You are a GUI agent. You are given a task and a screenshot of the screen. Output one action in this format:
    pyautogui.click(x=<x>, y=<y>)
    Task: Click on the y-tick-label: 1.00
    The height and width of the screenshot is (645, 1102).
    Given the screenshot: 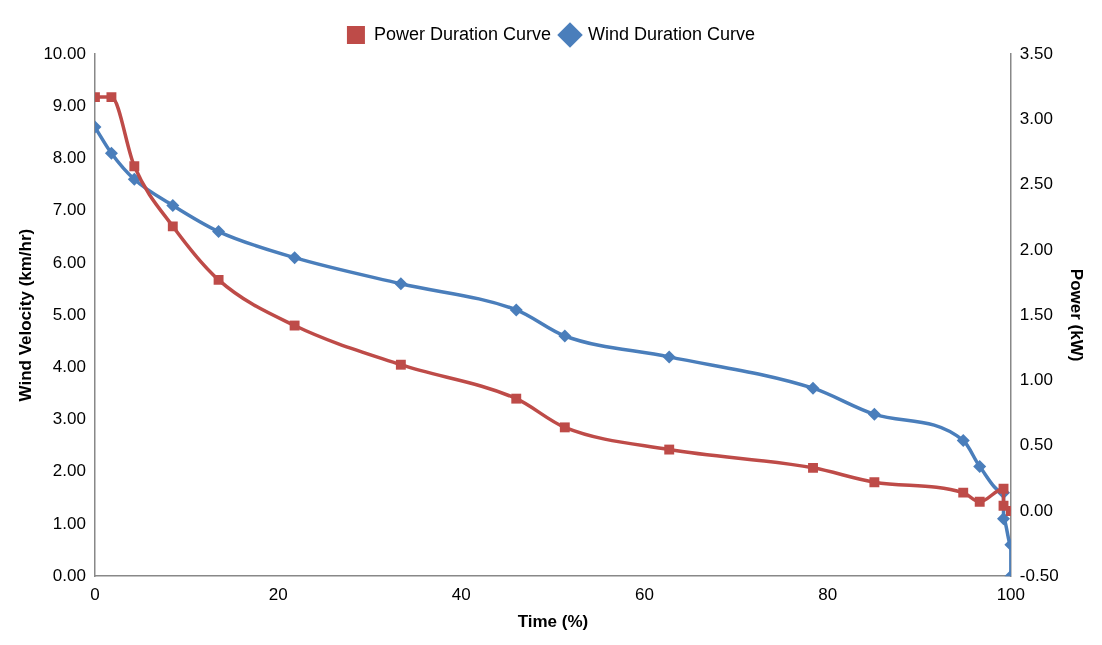 What is the action you would take?
    pyautogui.click(x=69, y=523)
    